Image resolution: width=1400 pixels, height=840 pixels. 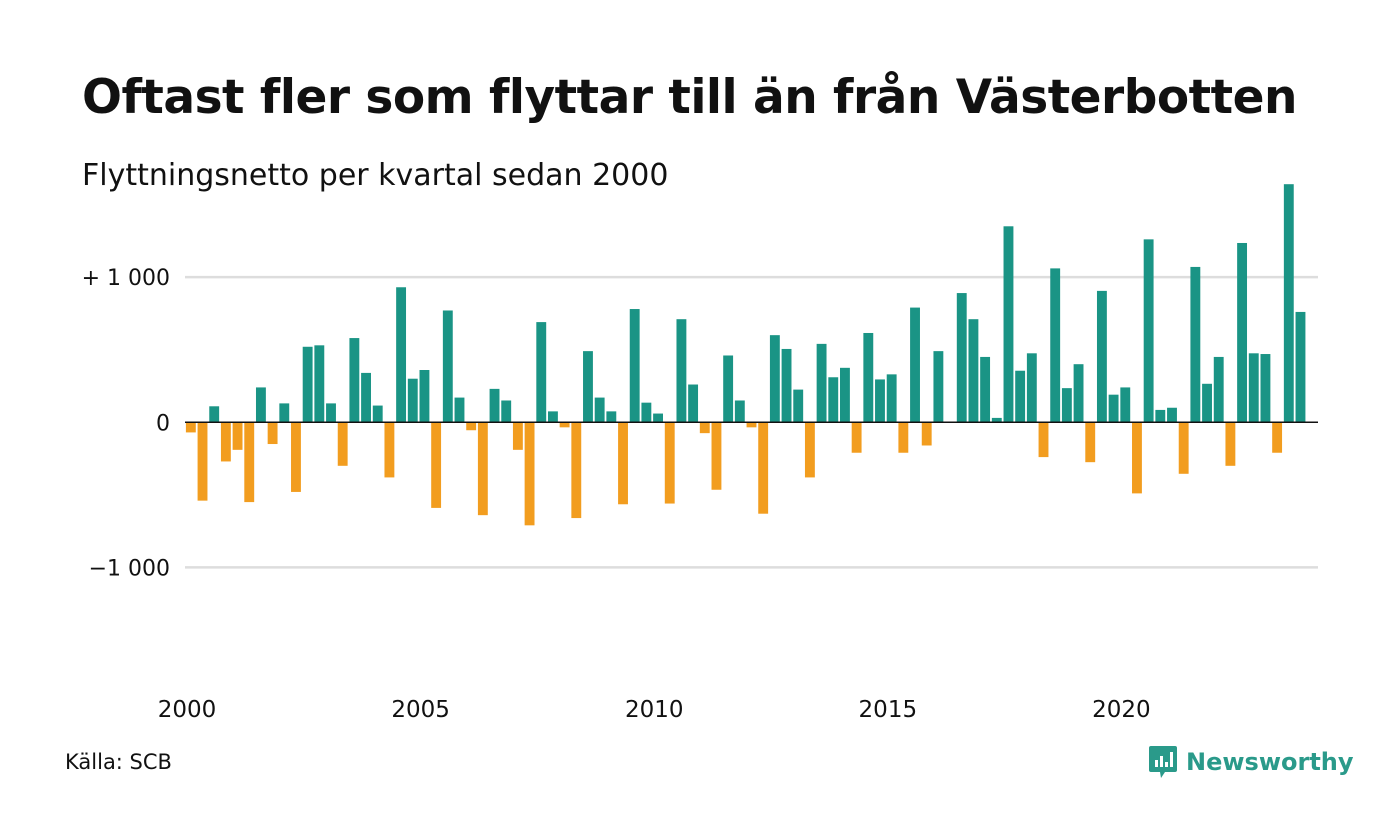 I want to click on x-tick-label: 2020, so click(x=1121, y=710).